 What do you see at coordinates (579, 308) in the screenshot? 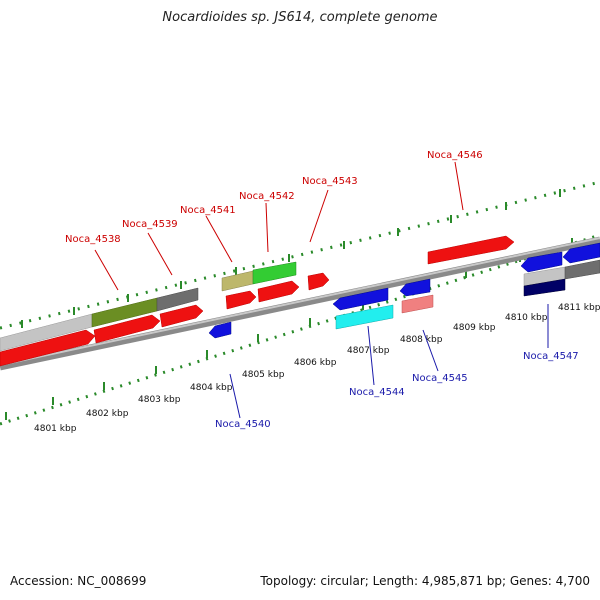
I see `scale-label: 4811 kbp` at bounding box center [579, 308].